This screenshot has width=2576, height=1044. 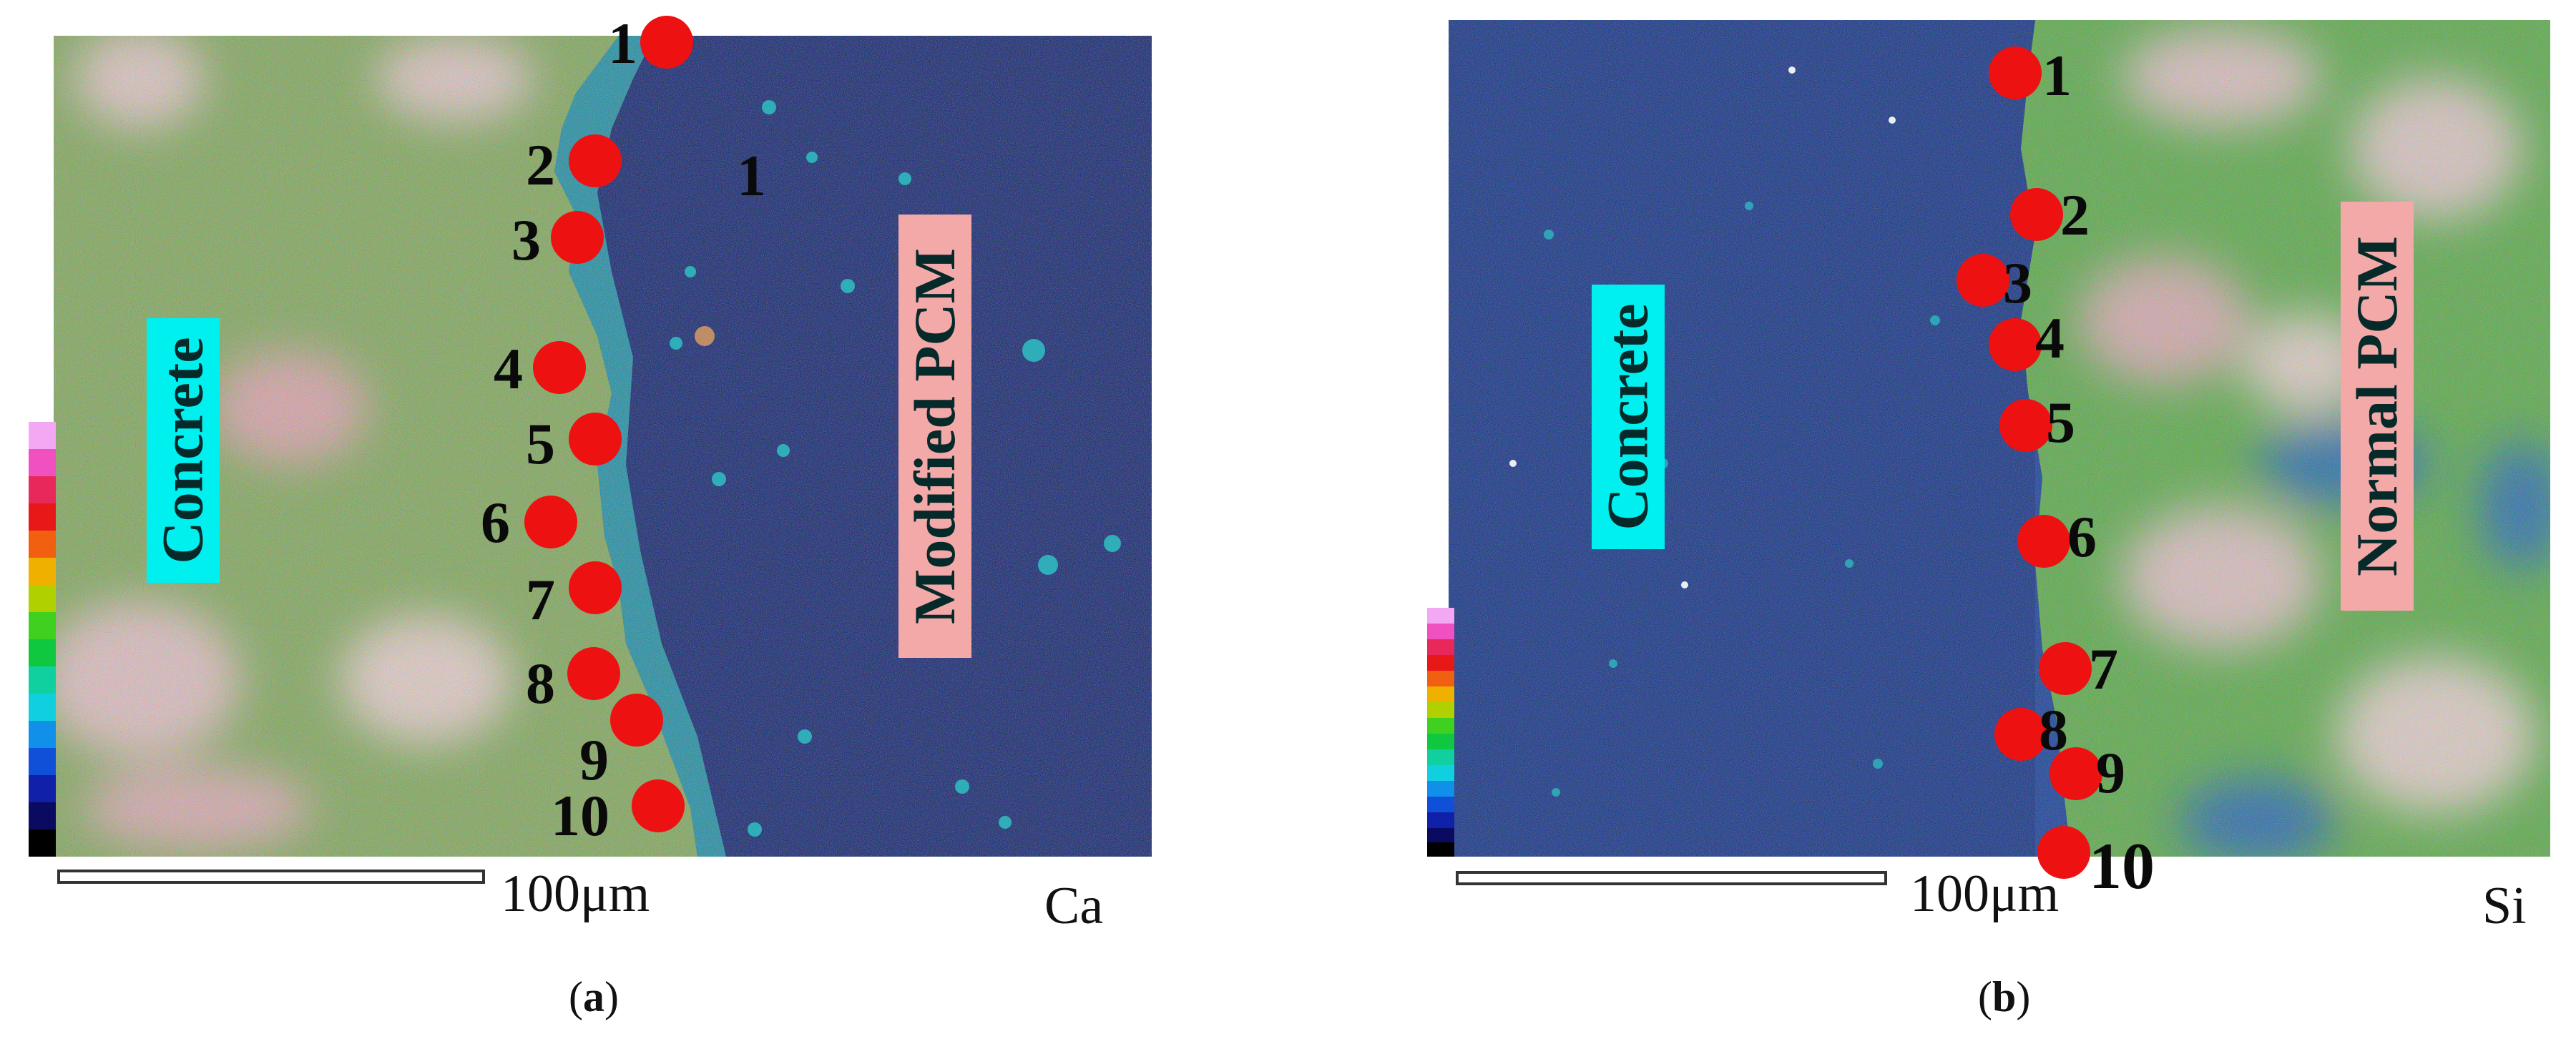 What do you see at coordinates (2377, 406) in the screenshot?
I see `normal-pcm-label: Normal PCM` at bounding box center [2377, 406].